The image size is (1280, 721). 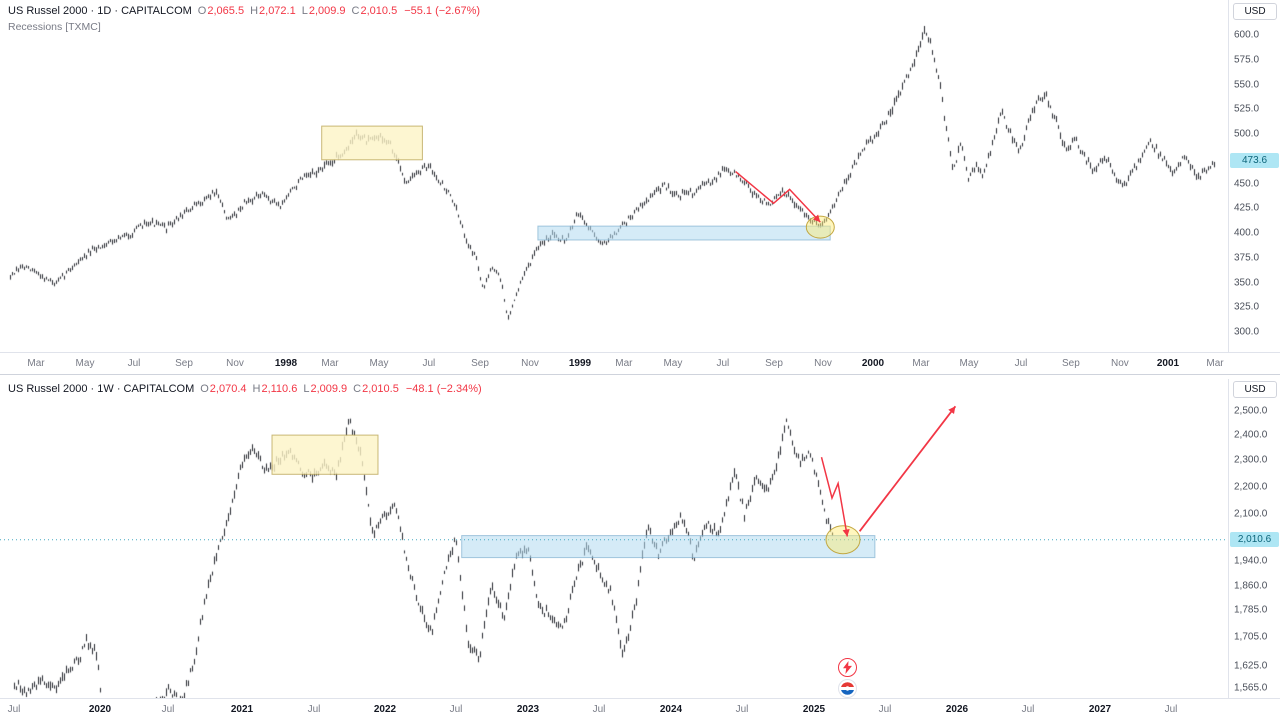 What do you see at coordinates (1247, 109) in the screenshot?
I see `price-tick-label: 525.0` at bounding box center [1247, 109].